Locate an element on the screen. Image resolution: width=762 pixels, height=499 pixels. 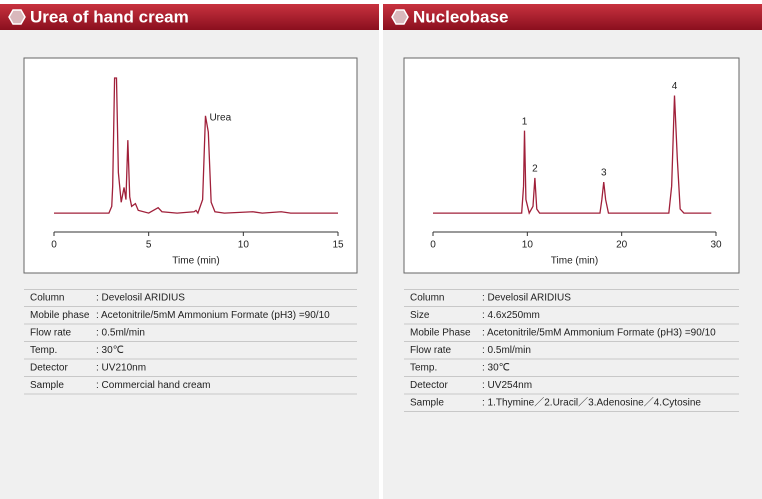
x-tick-label: 20 is located at coordinates (622, 245).